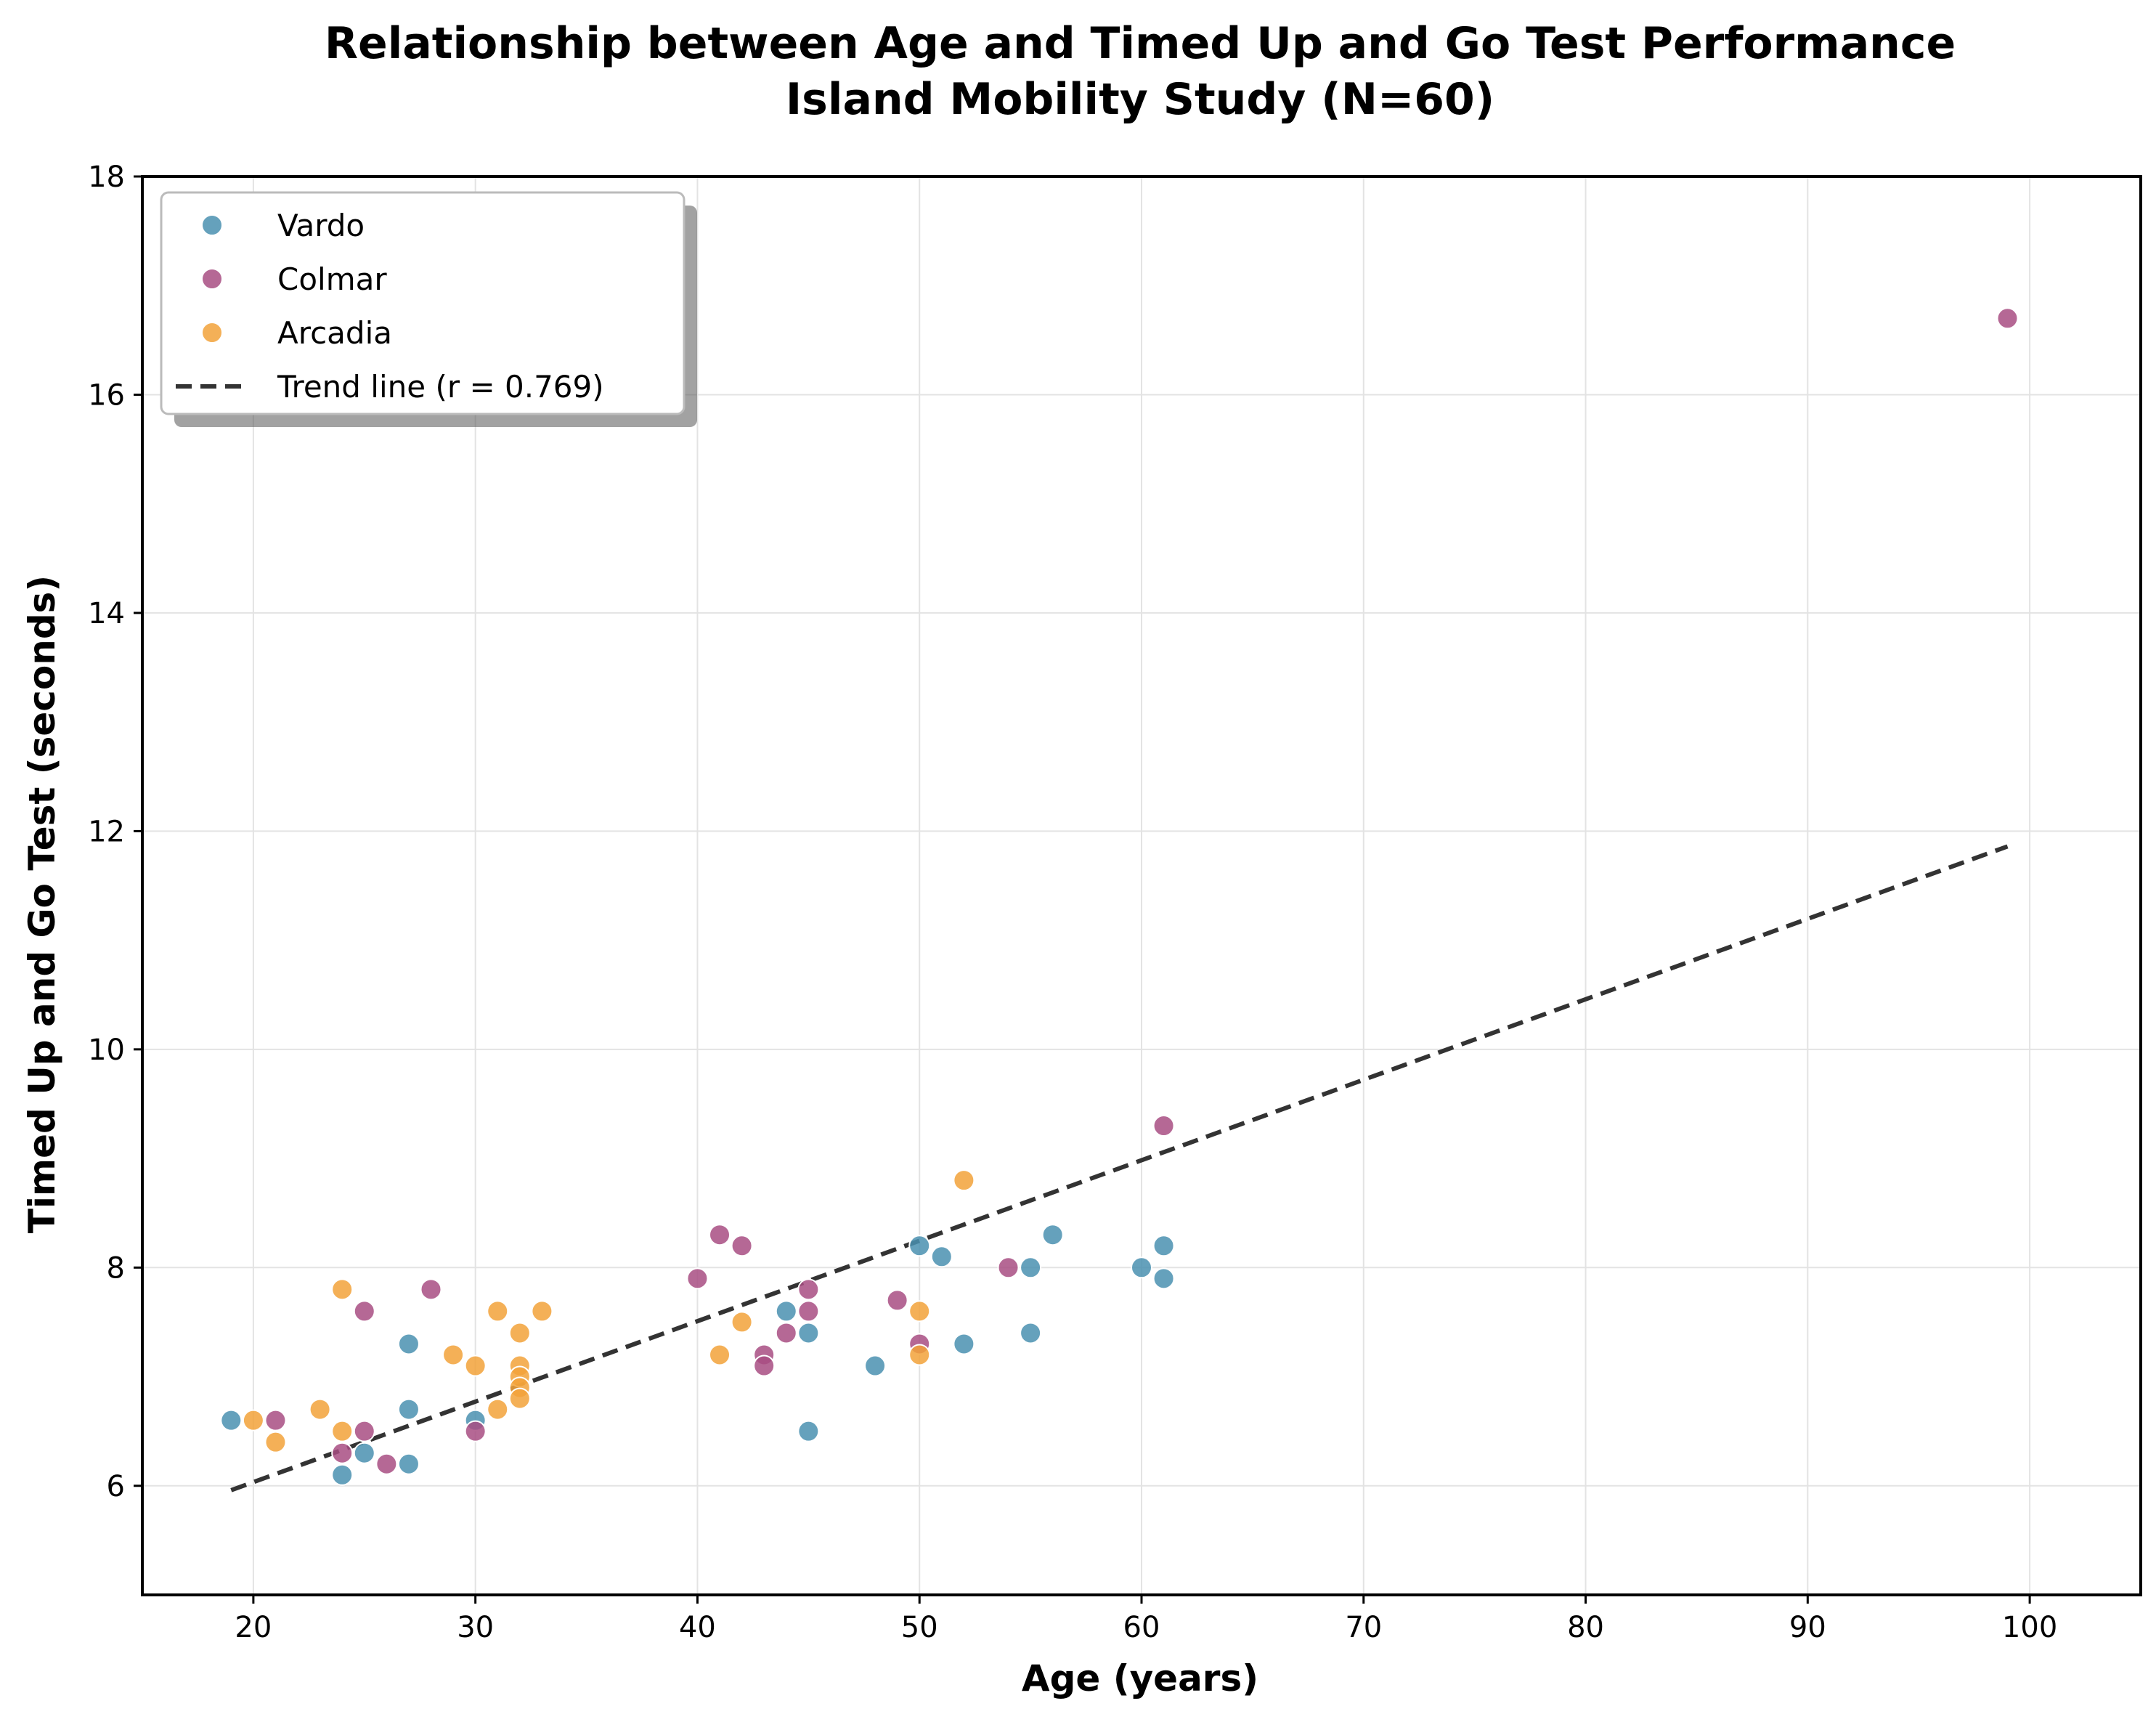  What do you see at coordinates (212, 279) in the screenshot?
I see `legend-marker-colmar` at bounding box center [212, 279].